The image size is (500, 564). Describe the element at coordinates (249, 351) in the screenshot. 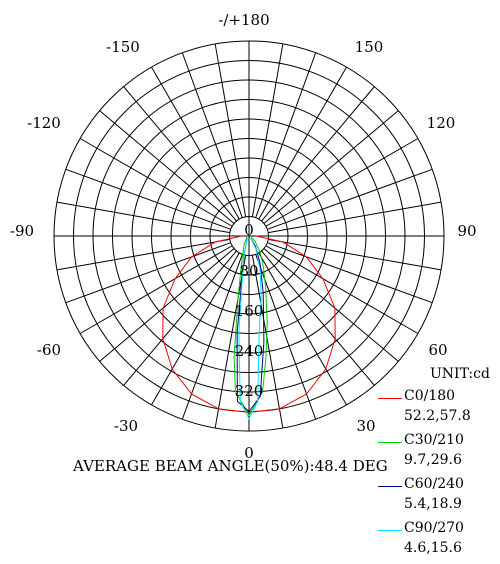

I see `radial-label-240: 240` at that location.